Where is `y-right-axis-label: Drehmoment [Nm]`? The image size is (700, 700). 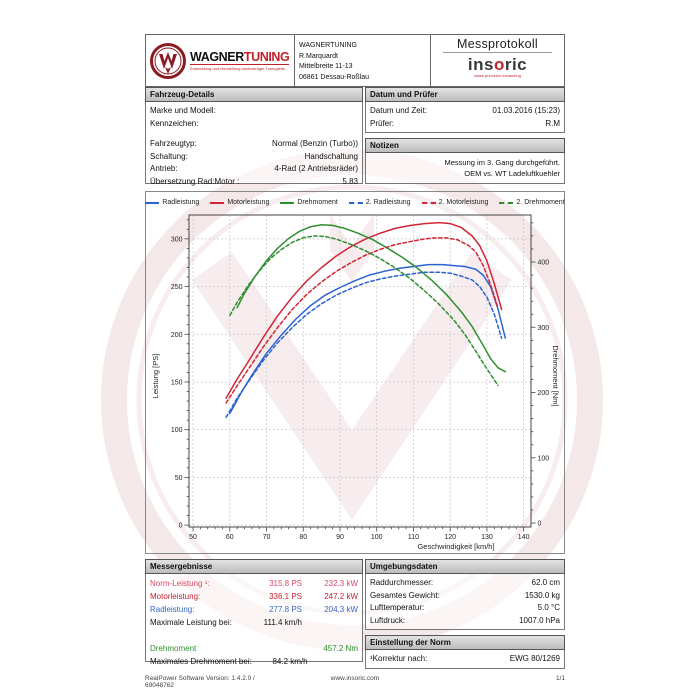
y-right-axis-label: Drehmoment [Nm] is located at coordinates (555, 375).